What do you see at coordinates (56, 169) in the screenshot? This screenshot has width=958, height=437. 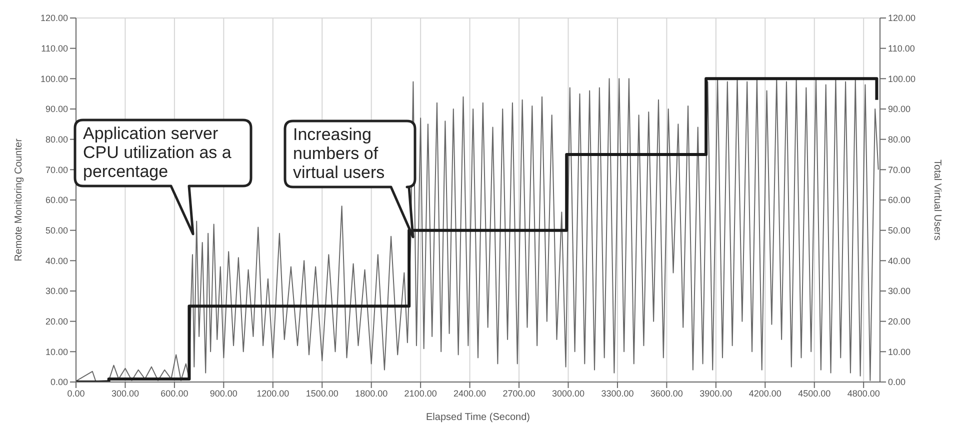 I see `y-tick-label: 70.00` at bounding box center [56, 169].